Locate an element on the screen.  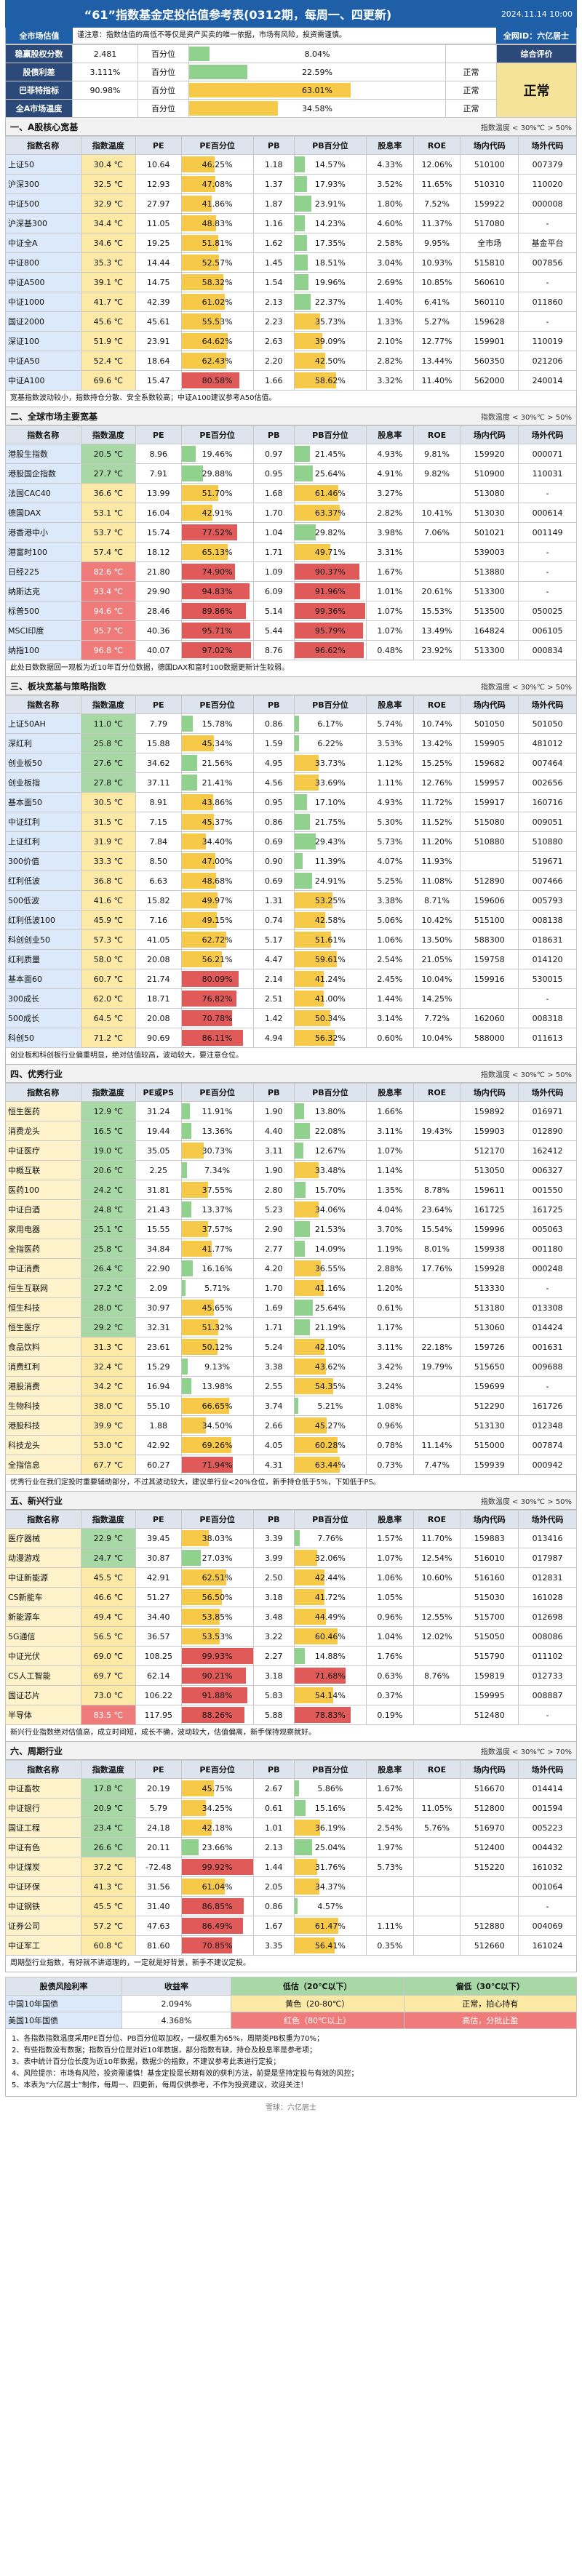
index-temperature: 94.6 ℃ is located at coordinates (108, 611).